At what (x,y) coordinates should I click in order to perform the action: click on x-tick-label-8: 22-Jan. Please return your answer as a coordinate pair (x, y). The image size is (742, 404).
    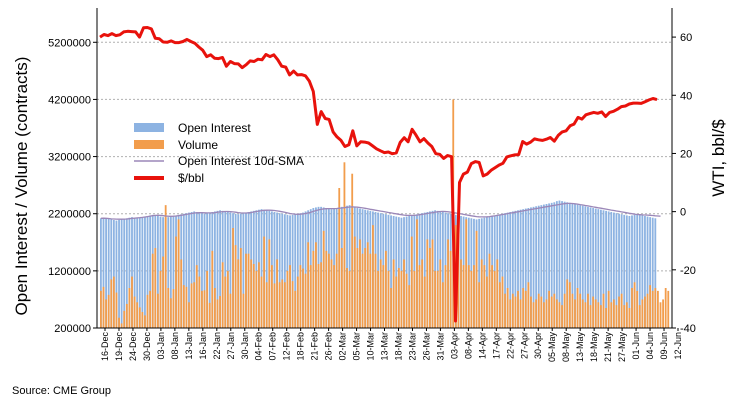
    Looking at the image, I should click on (217, 346).